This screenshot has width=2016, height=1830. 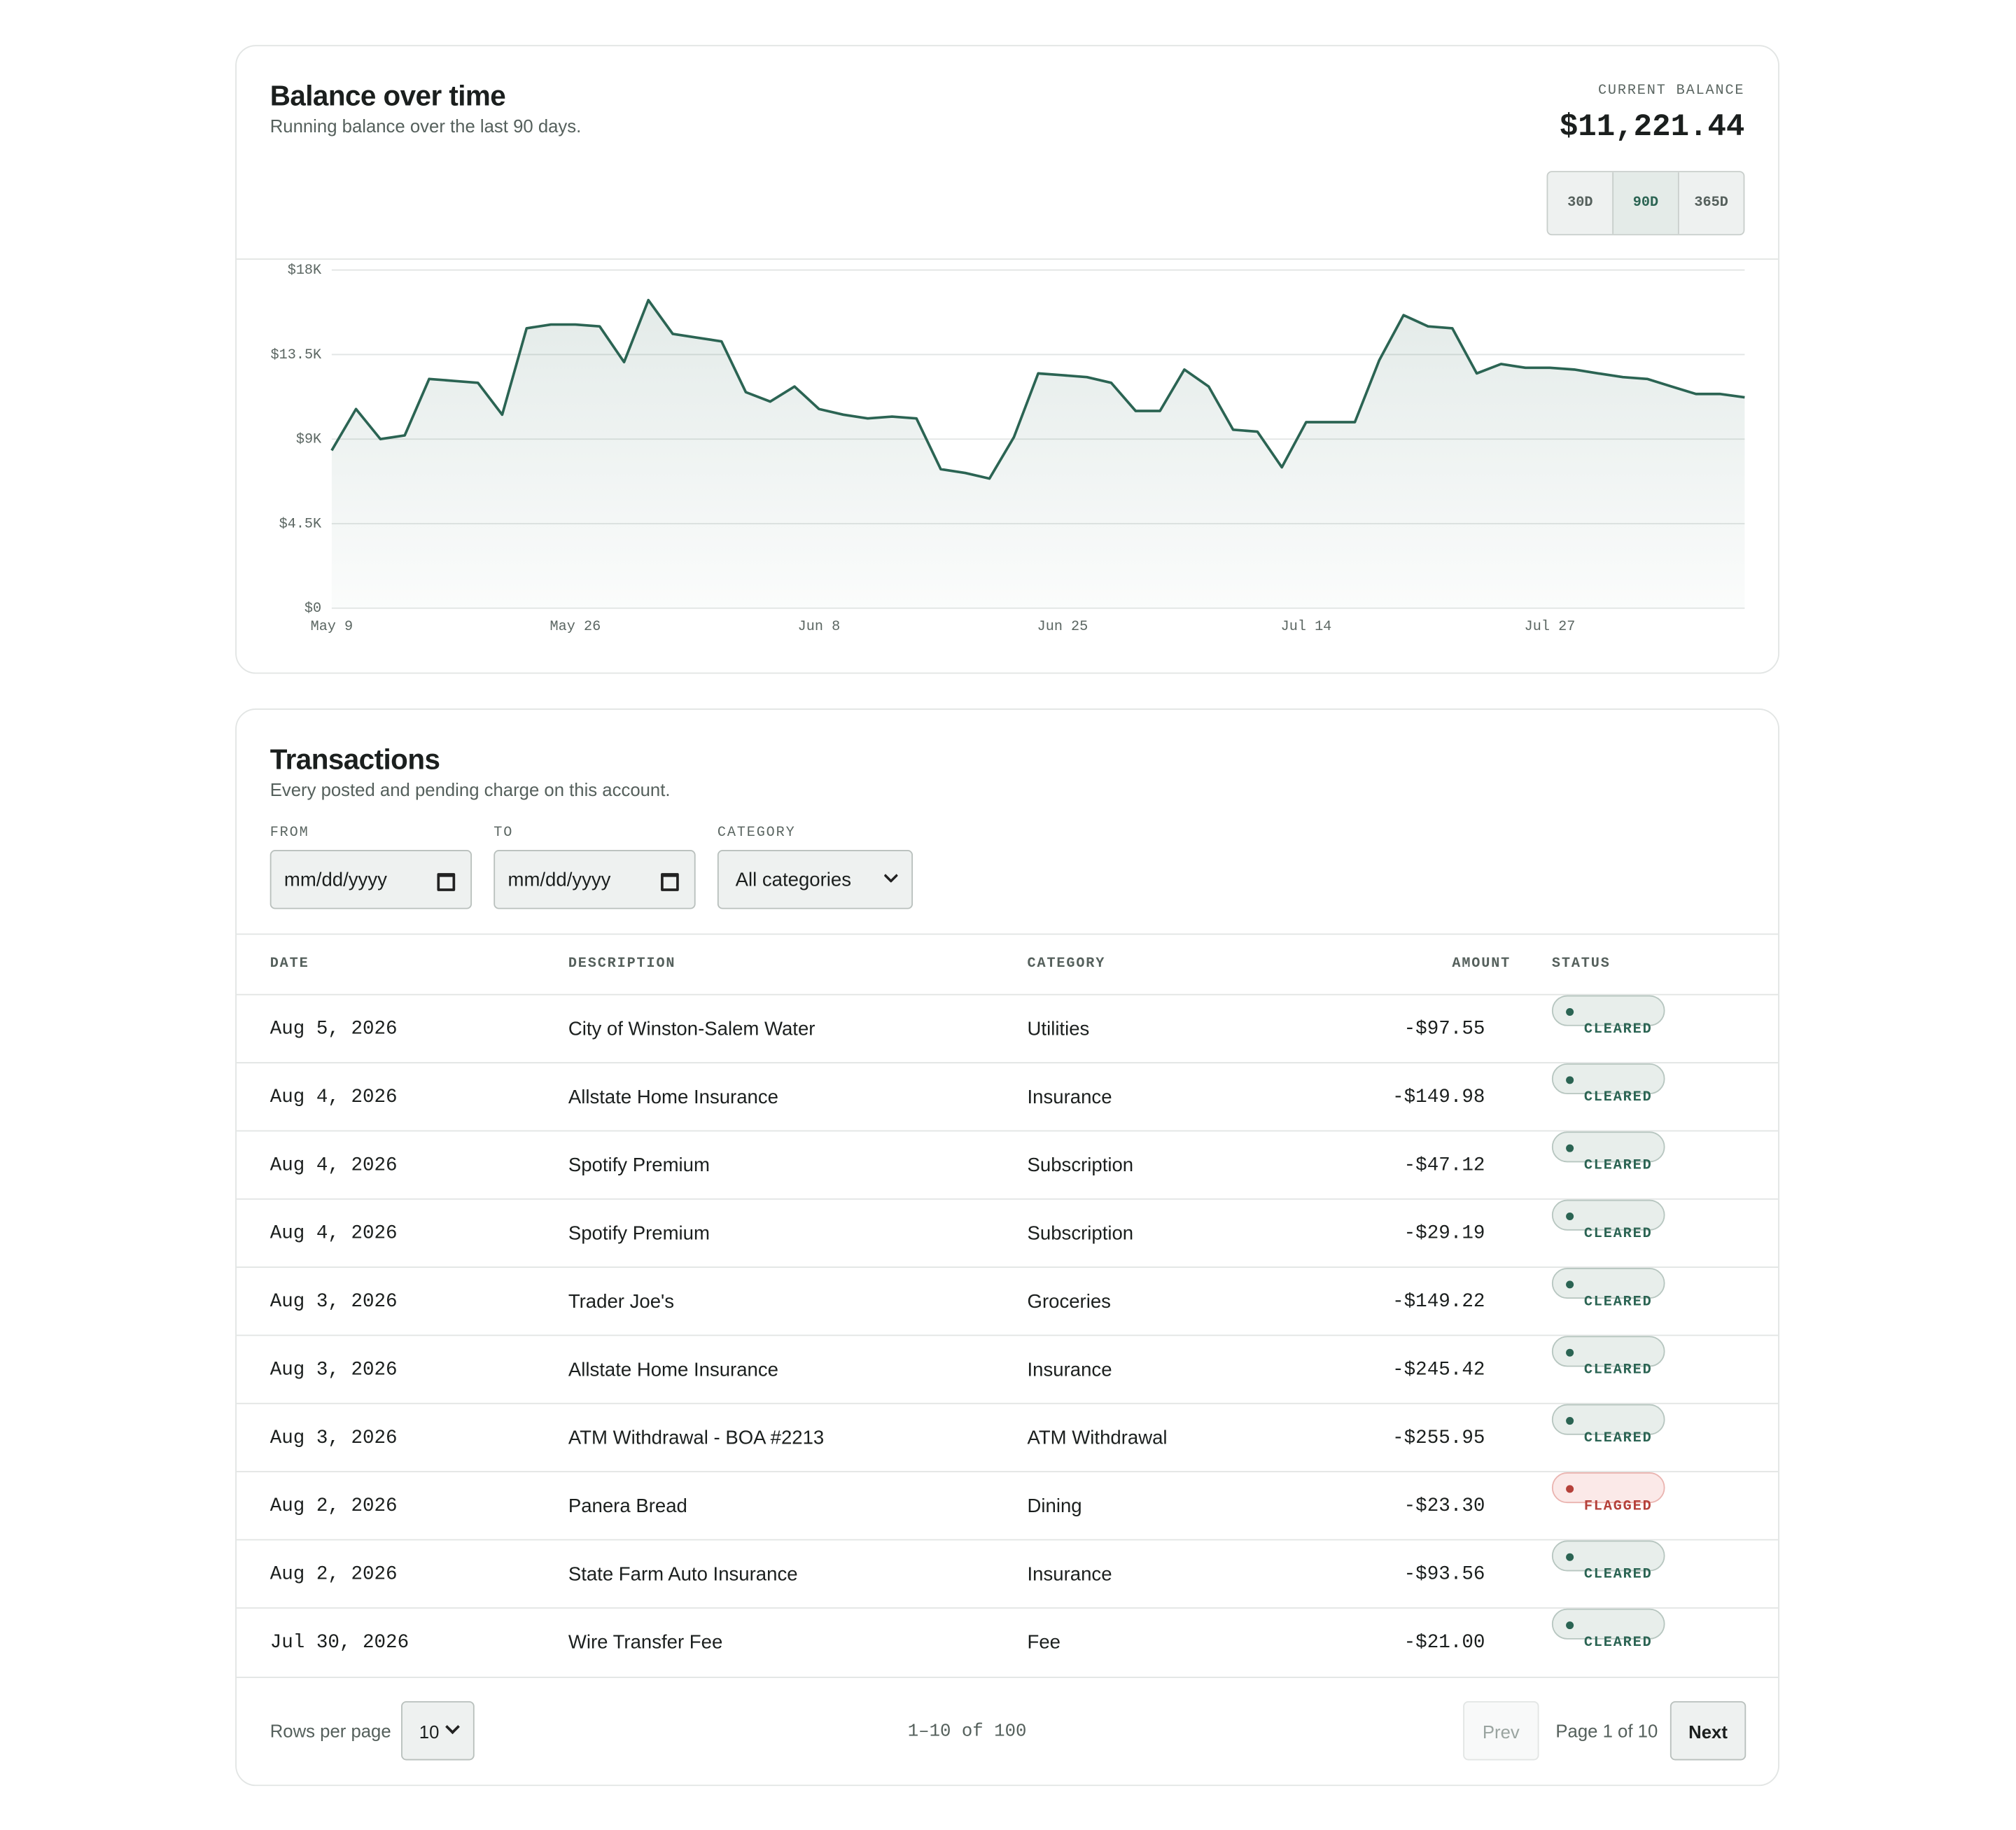 What do you see at coordinates (692, 1029) in the screenshot?
I see `description-cell: City of Winston-Salem Water` at bounding box center [692, 1029].